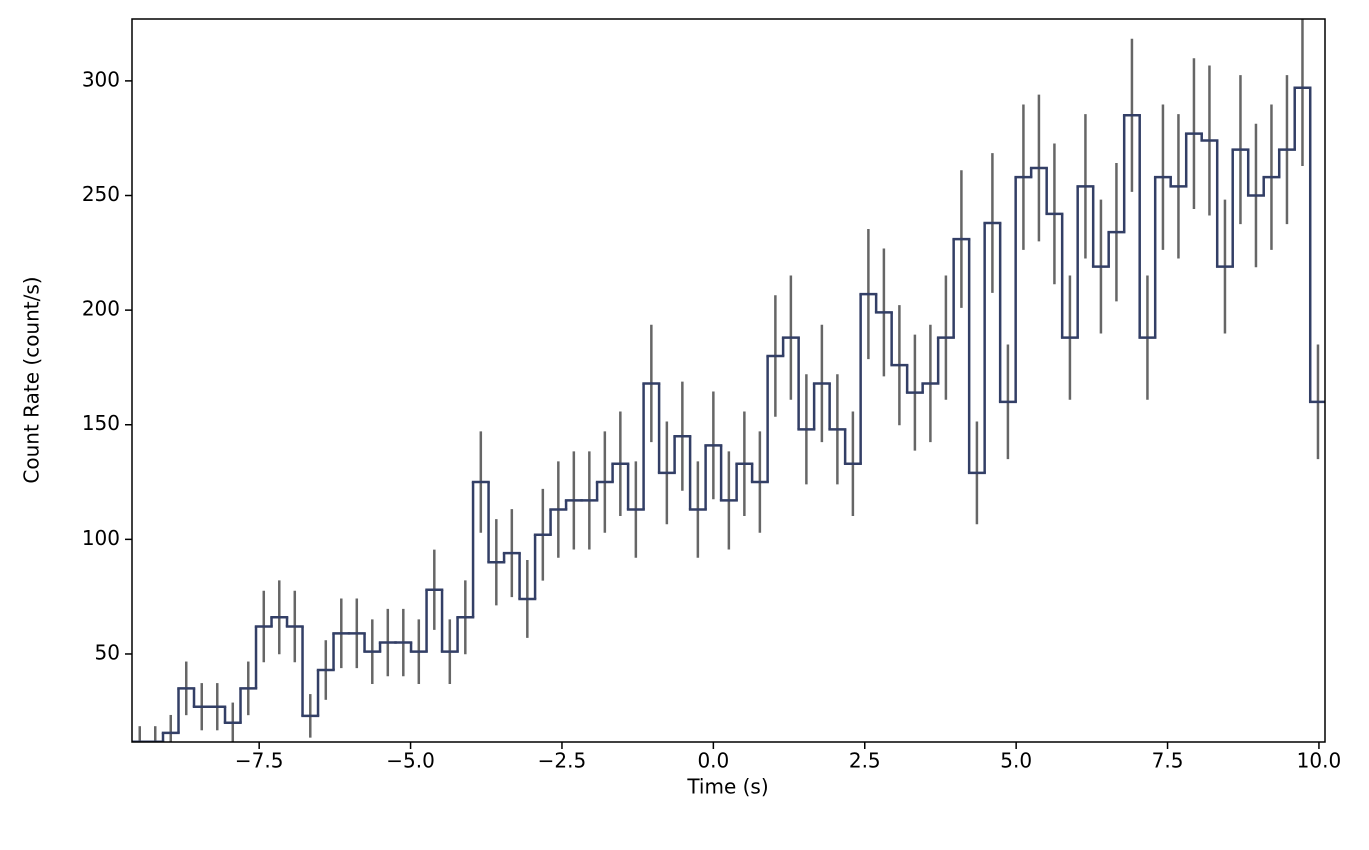  I want to click on y-tick-label: 50, so click(107, 652).